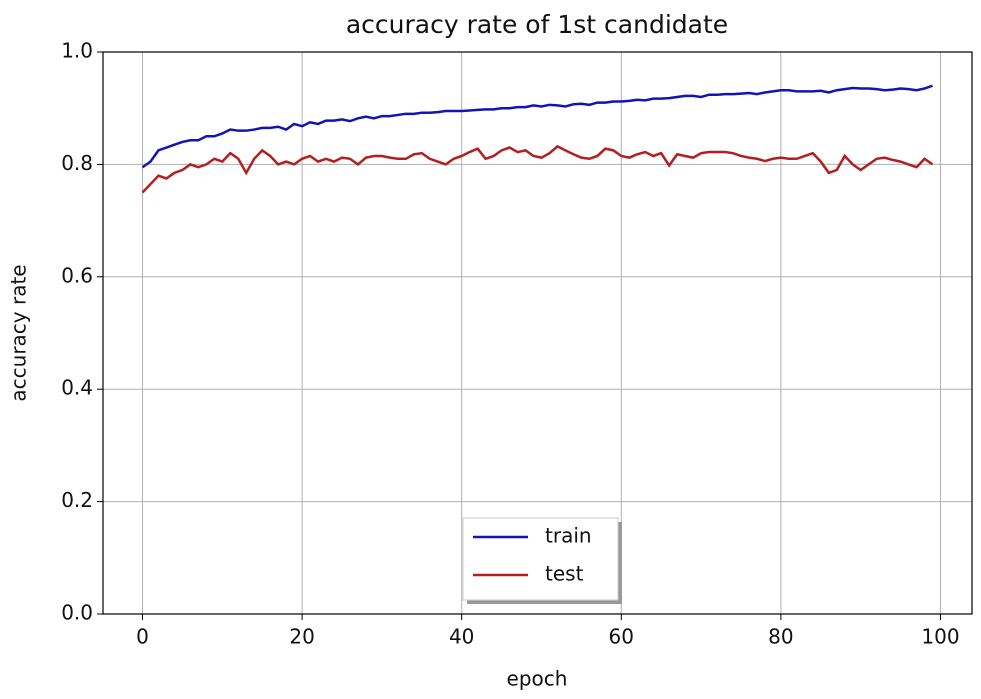 The width and height of the screenshot is (981, 699). I want to click on legend-label: test, so click(564, 574).